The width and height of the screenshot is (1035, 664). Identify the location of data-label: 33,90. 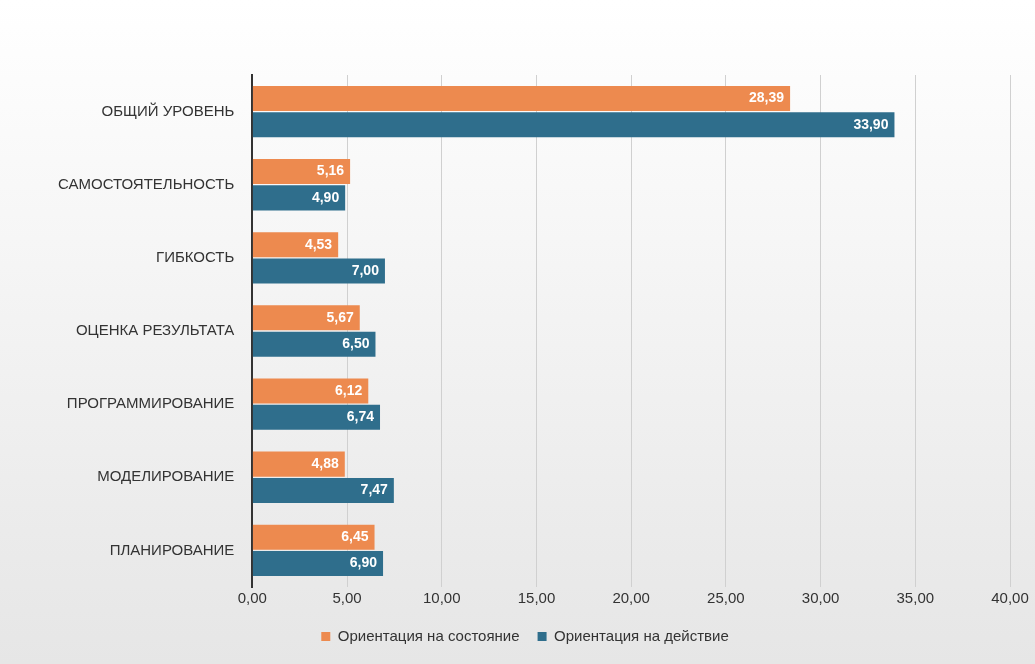
(871, 123).